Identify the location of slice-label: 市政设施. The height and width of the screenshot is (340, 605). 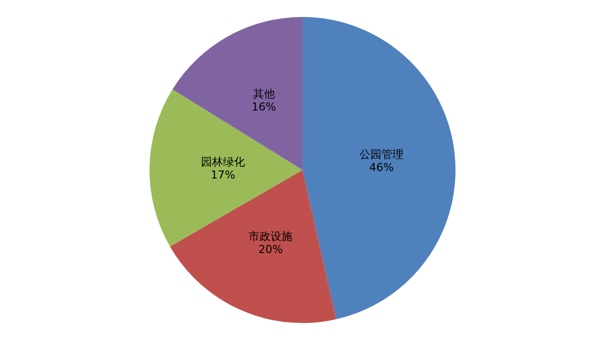
(270, 236).